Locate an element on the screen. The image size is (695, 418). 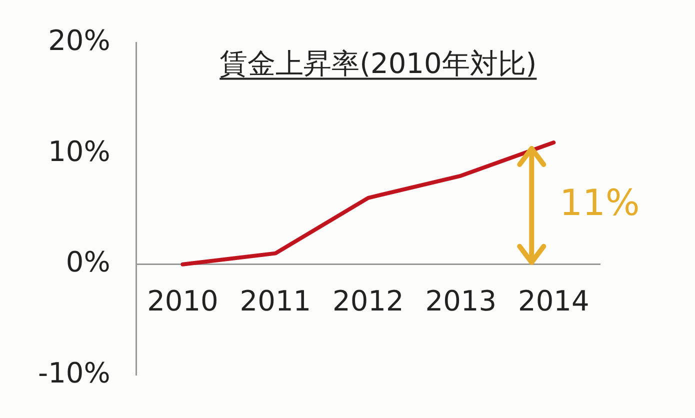
y-tick-label: -10% is located at coordinates (74, 373).